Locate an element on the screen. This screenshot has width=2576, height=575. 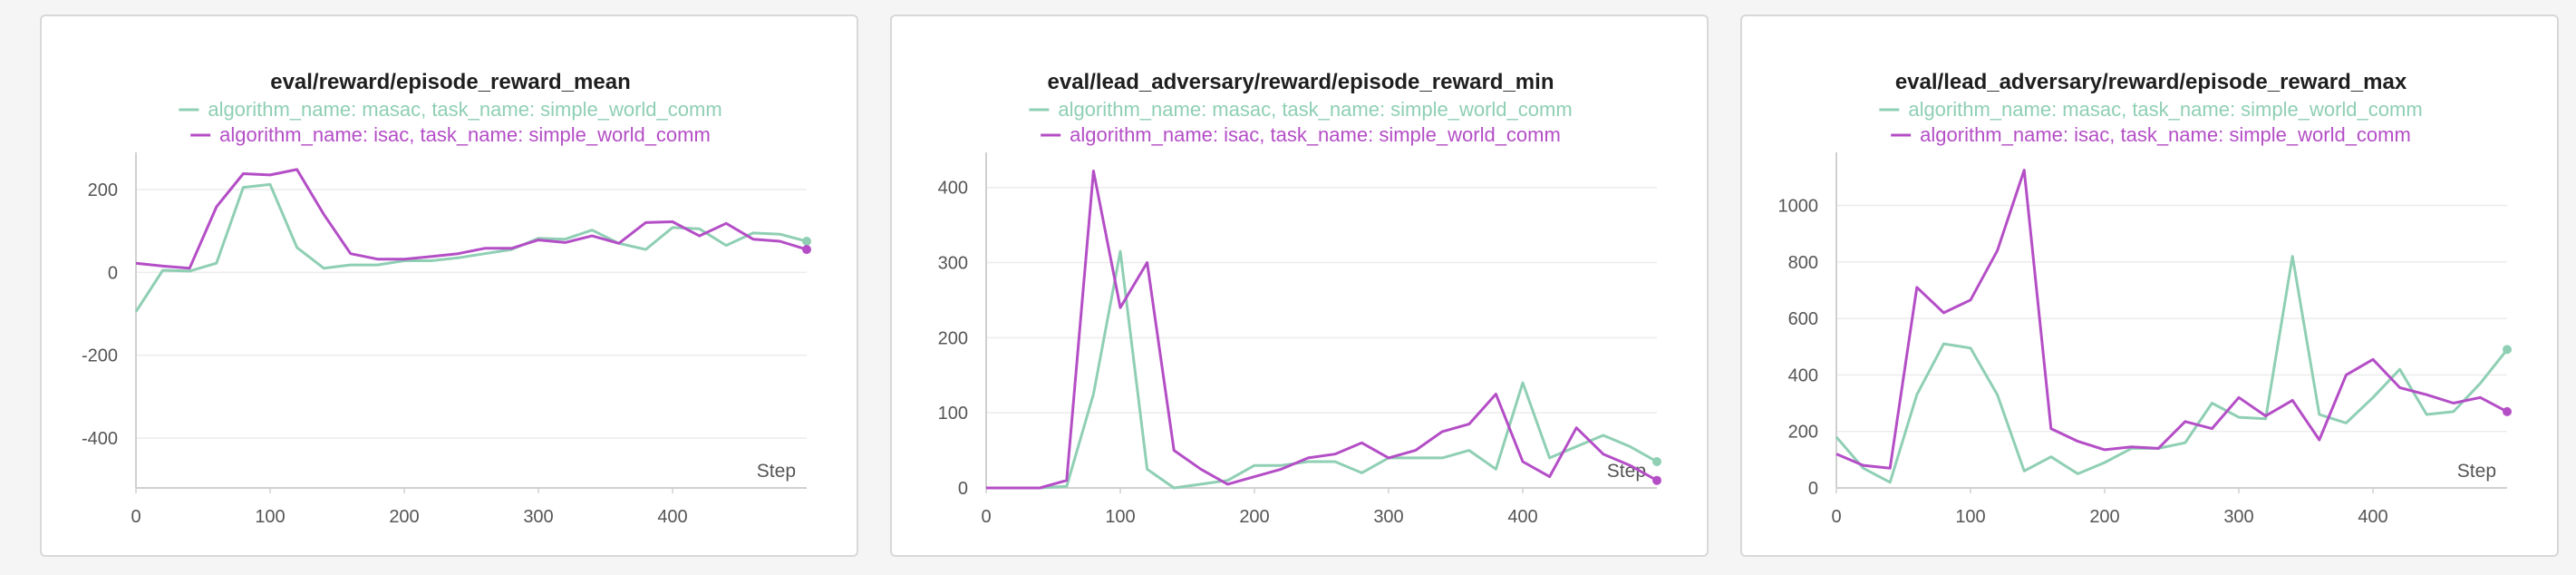
y-tick-label: 300 is located at coordinates (953, 264).